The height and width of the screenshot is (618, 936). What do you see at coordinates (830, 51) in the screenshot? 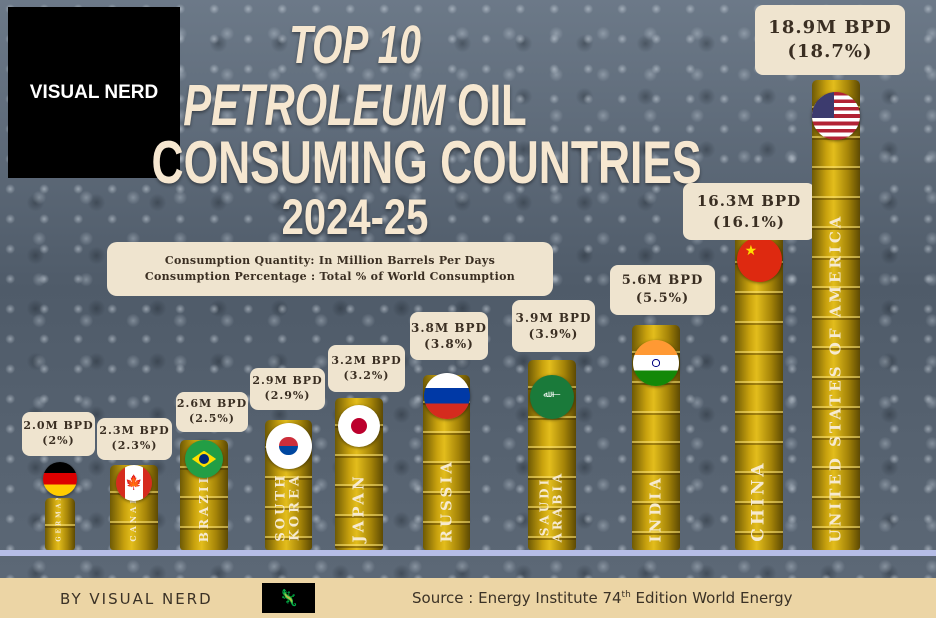
I see `percent-label: (18.7%)` at bounding box center [830, 51].